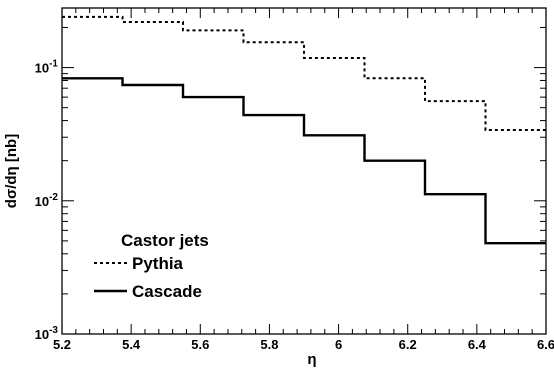  I want to click on x-tick-label: 5.6, so click(200, 344).